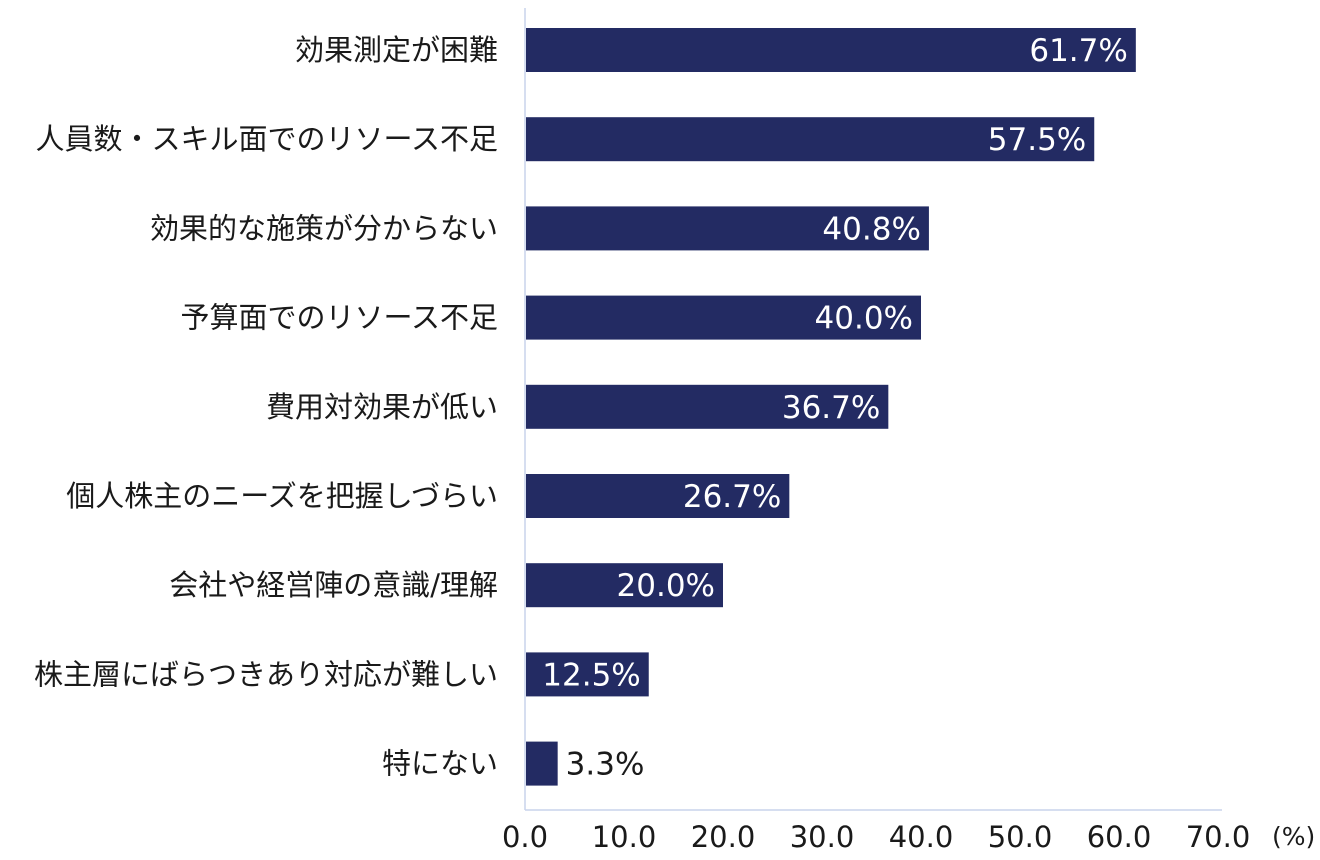 The height and width of the screenshot is (860, 1320). I want to click on category-label: 効果的な施策が分からない, so click(324, 228).